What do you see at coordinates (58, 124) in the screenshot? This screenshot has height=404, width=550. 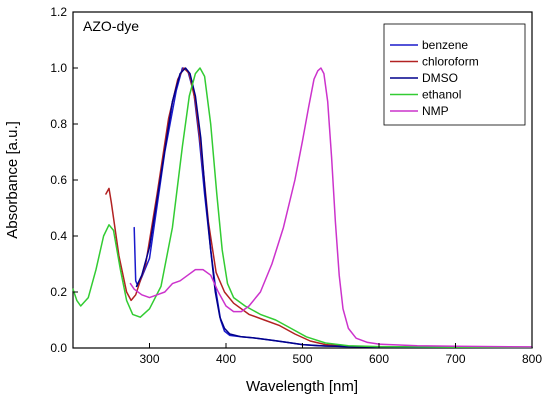 I see `y-tick-label: 0.8` at bounding box center [58, 124].